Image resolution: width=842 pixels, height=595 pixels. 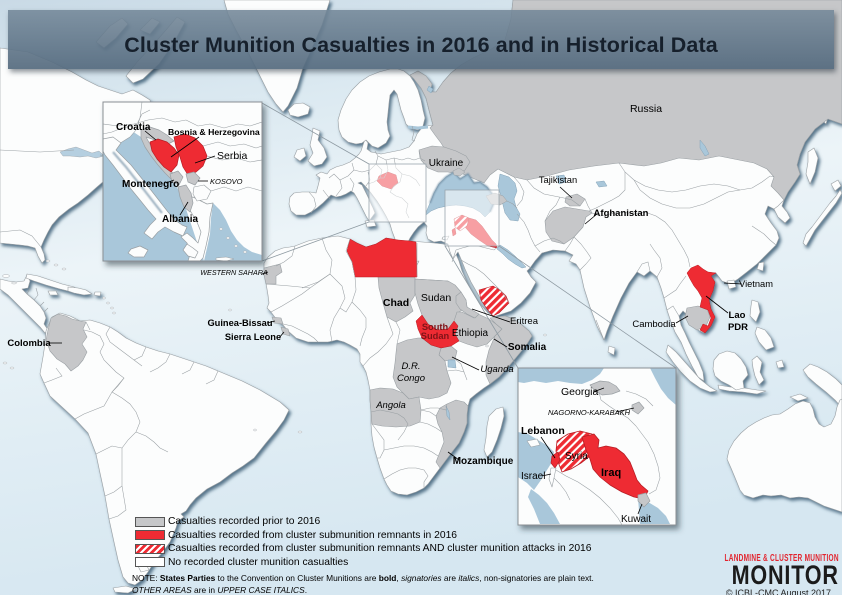 I want to click on svg-text: Serbia, so click(x=232, y=156).